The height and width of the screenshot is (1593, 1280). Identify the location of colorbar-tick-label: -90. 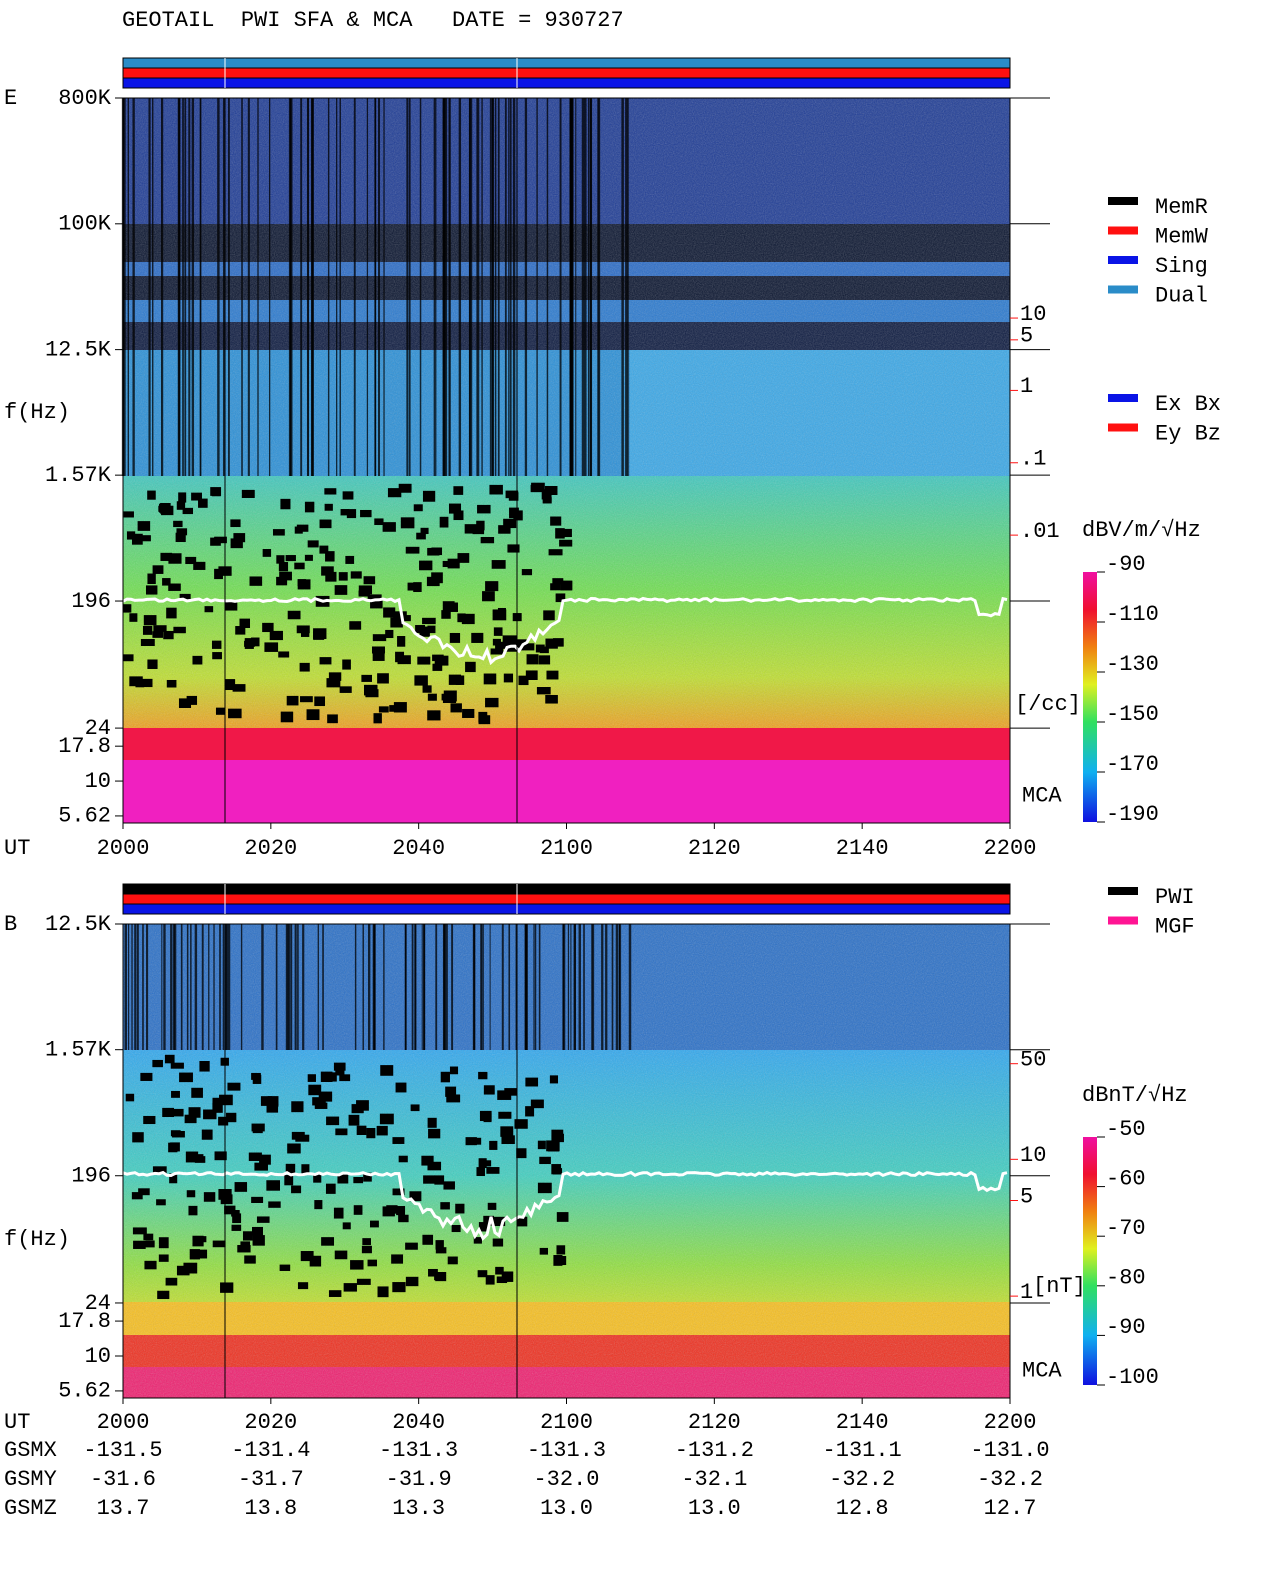
(1126, 1327).